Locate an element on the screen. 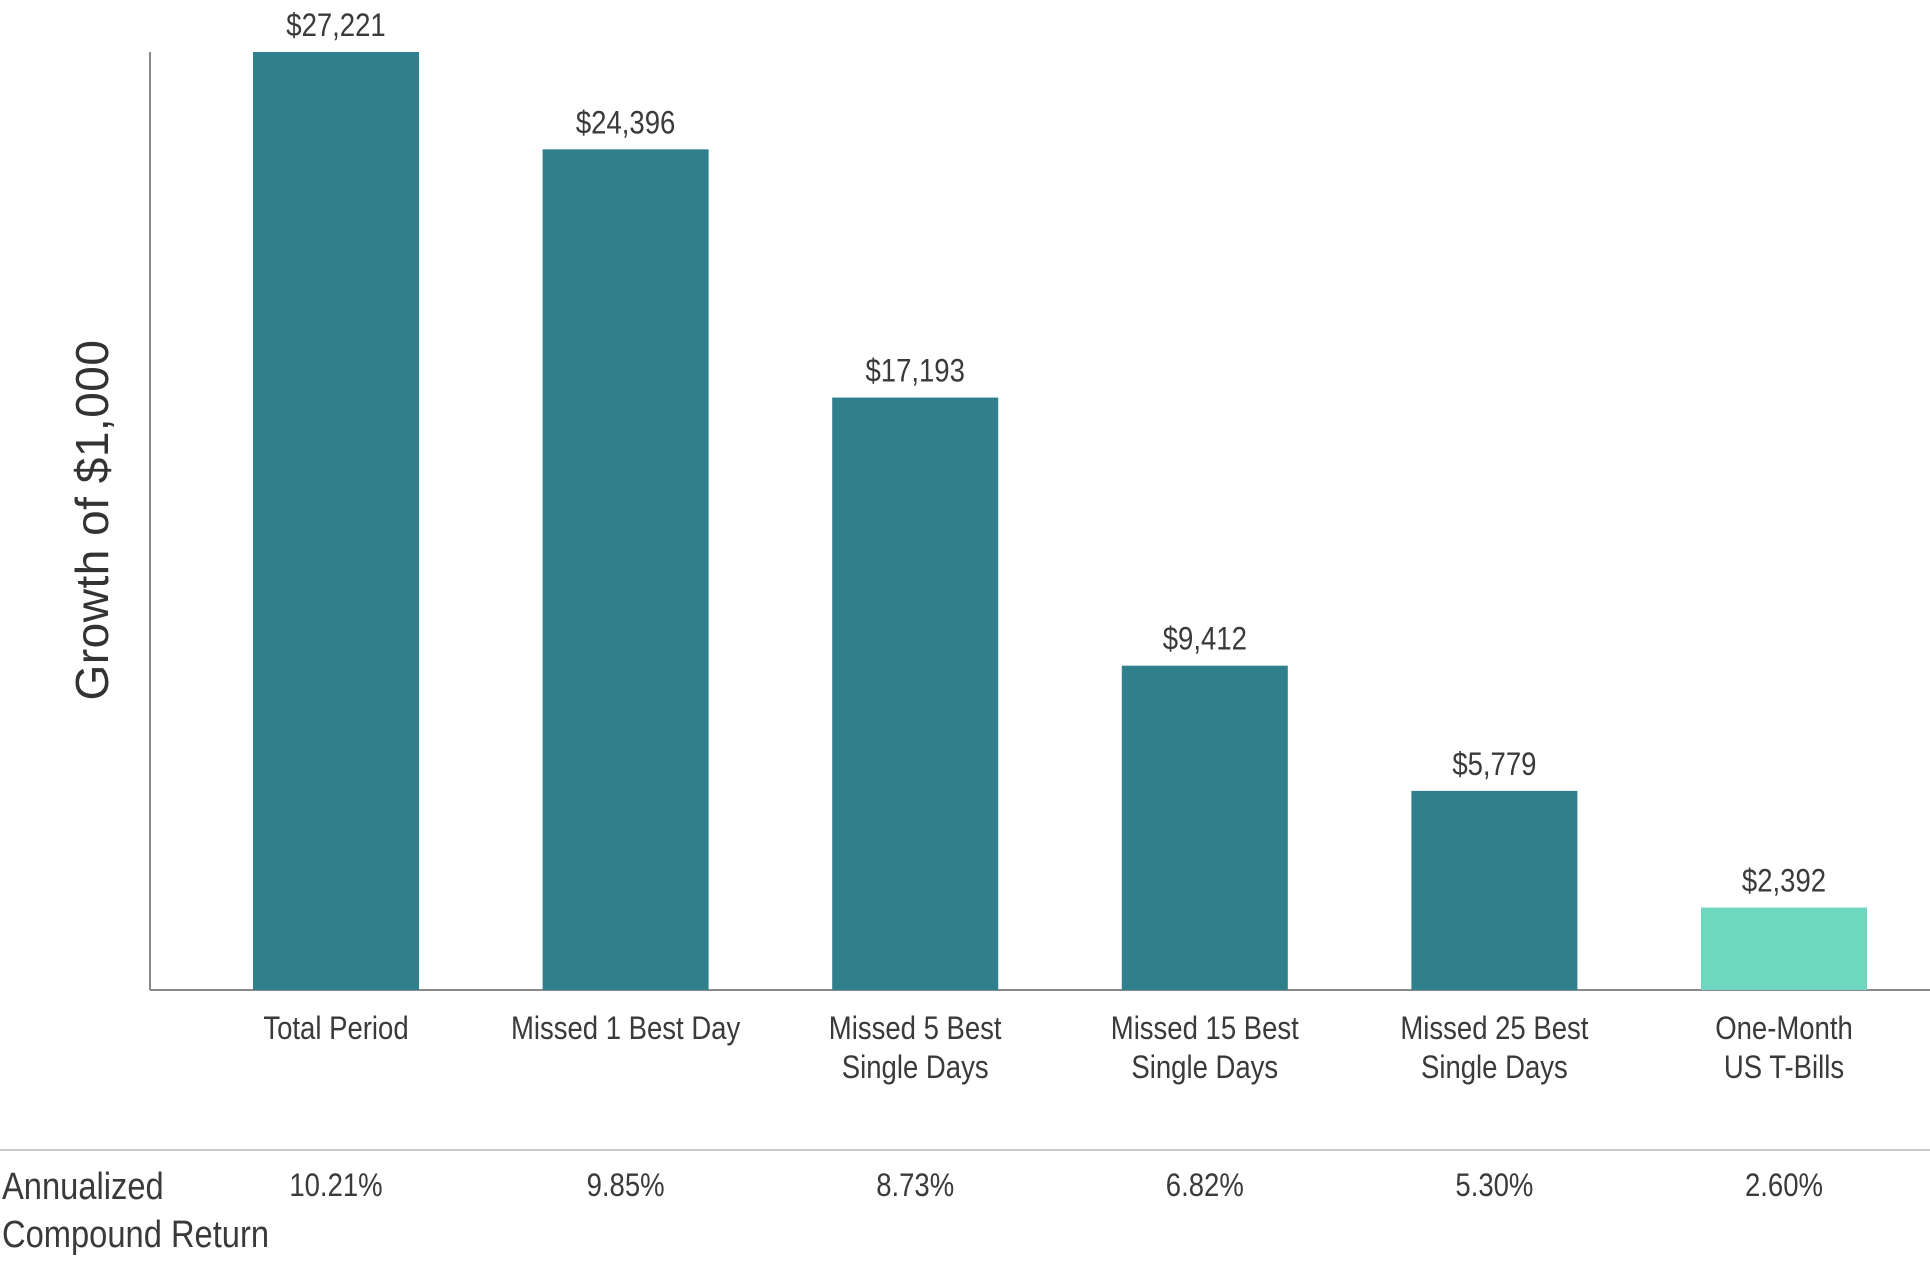  annualized-return-value-2: 9.85% is located at coordinates (626, 1185).